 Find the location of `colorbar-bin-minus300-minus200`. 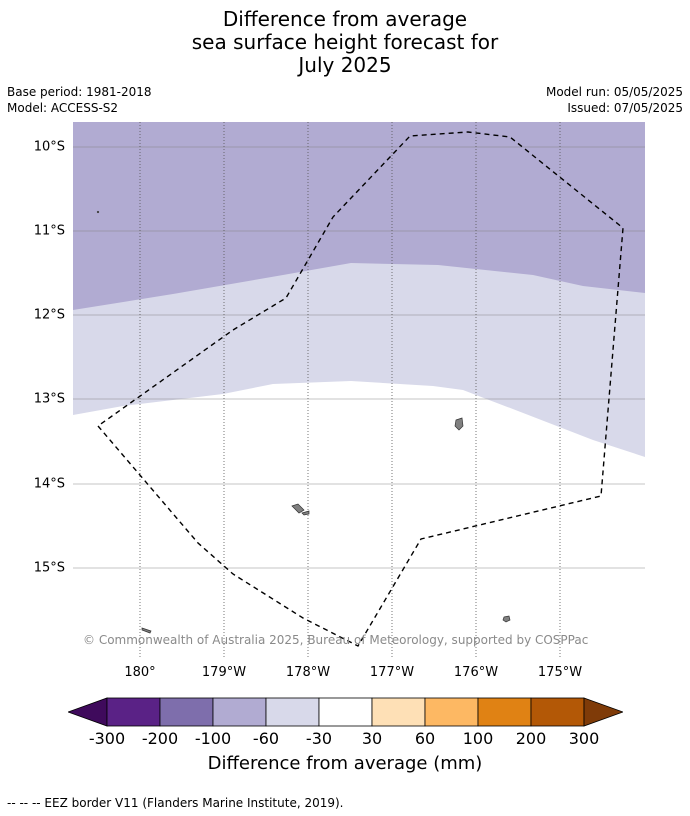

colorbar-bin-minus300-minus200 is located at coordinates (133, 712).